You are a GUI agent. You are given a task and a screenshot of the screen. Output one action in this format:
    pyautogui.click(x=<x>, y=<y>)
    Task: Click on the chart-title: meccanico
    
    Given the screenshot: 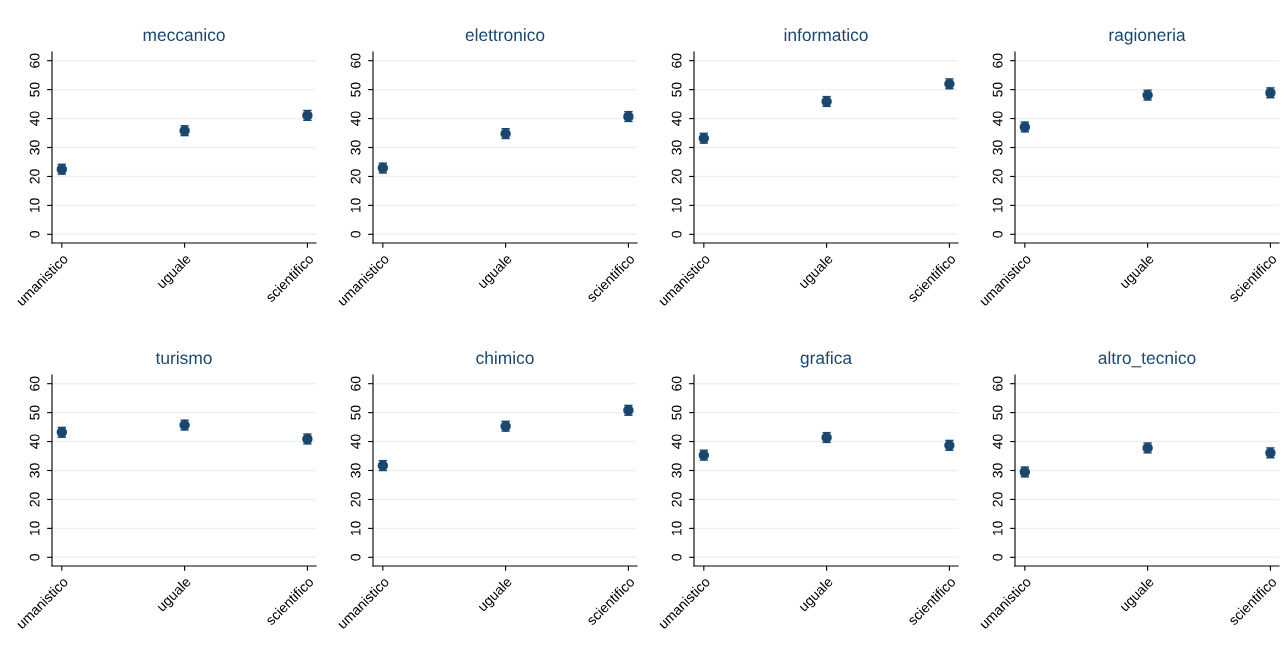 What is the action you would take?
    pyautogui.click(x=184, y=35)
    